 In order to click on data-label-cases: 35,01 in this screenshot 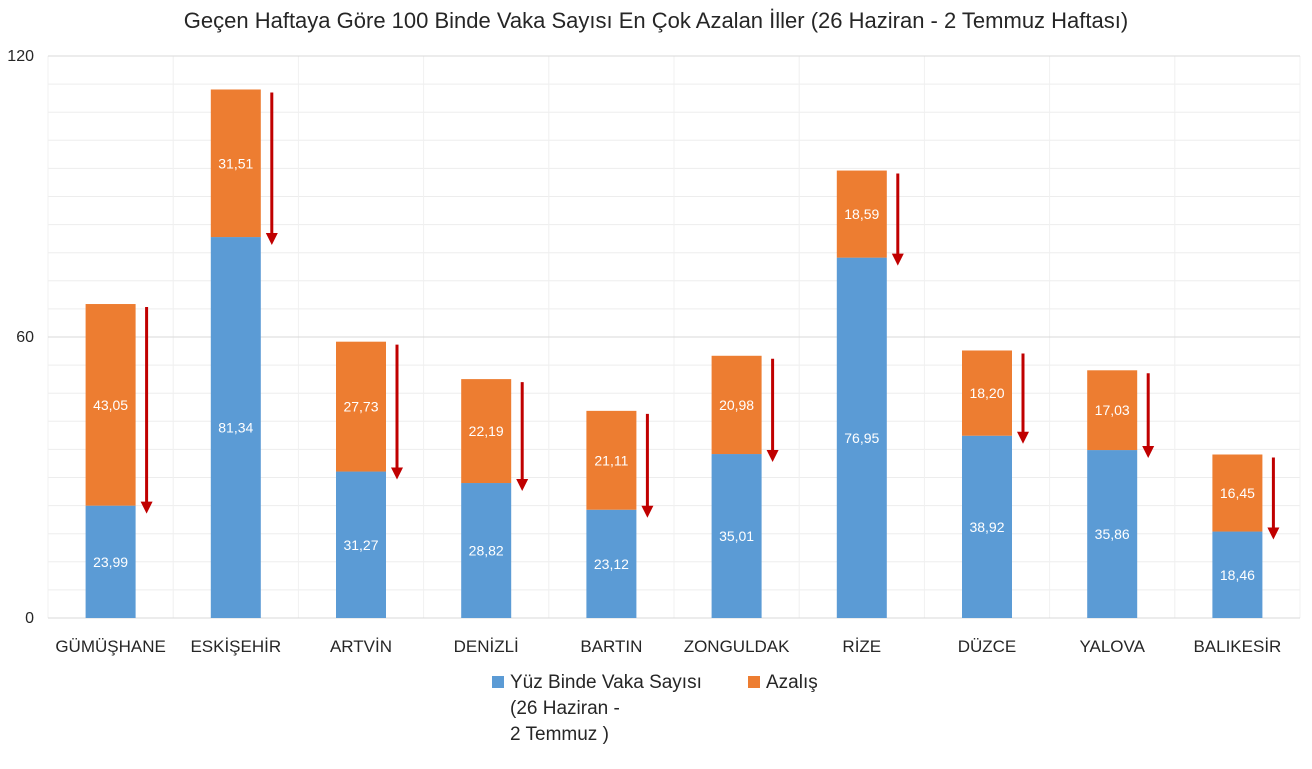, I will do `click(736, 536)`.